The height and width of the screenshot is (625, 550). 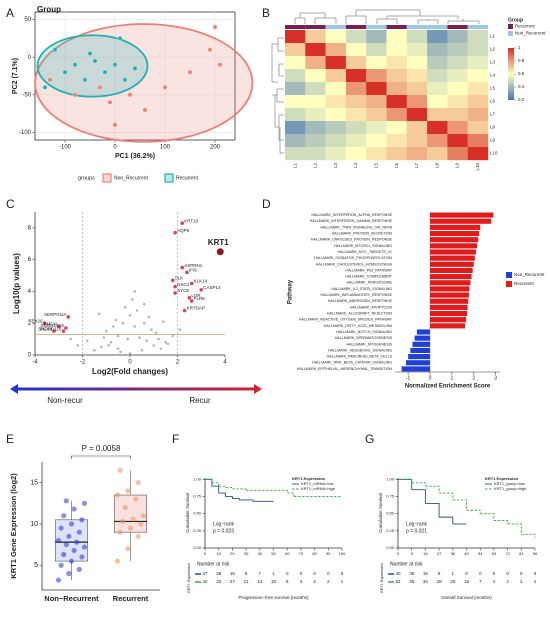 What do you see at coordinates (430, 378) in the screenshot?
I see `x-tick-label: 0` at bounding box center [430, 378].